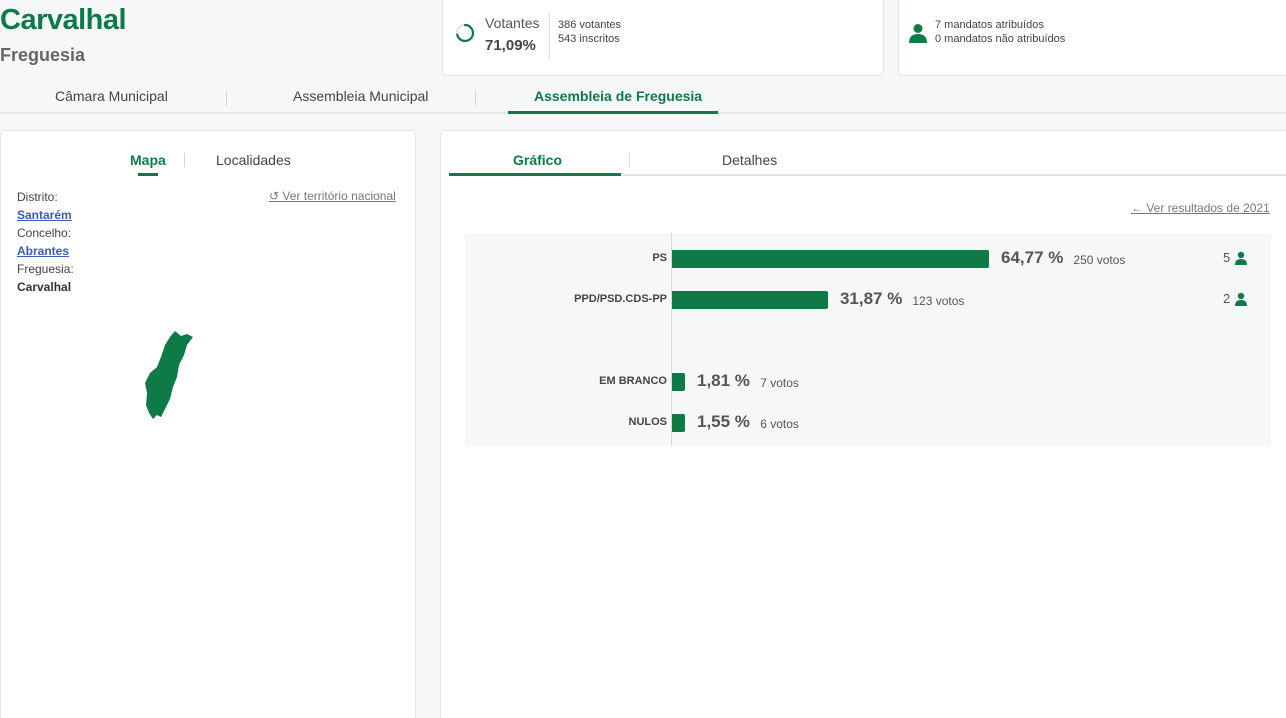 The image size is (1286, 718). Describe the element at coordinates (779, 424) in the screenshot. I see `bar-votes-label: 6 votos` at that location.